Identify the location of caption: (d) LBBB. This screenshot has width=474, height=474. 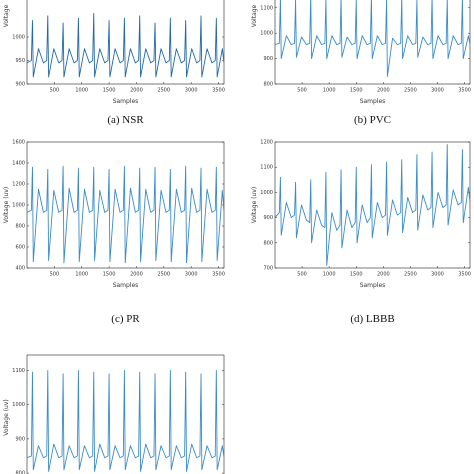
(372, 319).